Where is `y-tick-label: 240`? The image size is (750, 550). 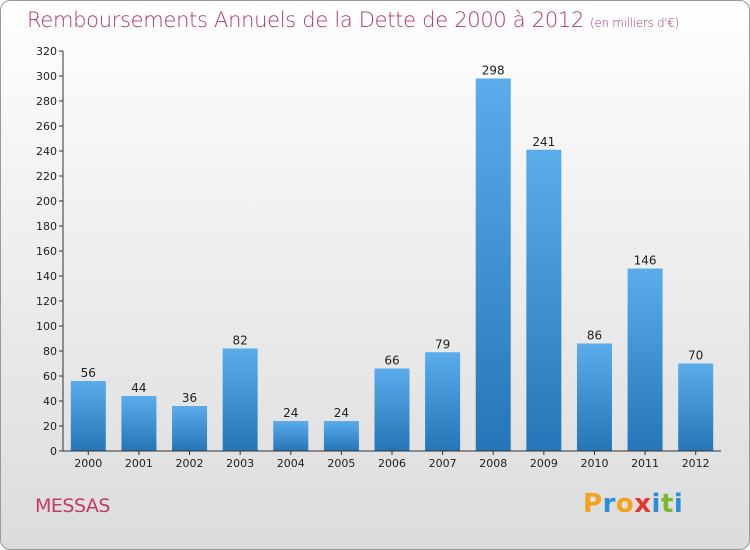 y-tick-label: 240 is located at coordinates (46, 151).